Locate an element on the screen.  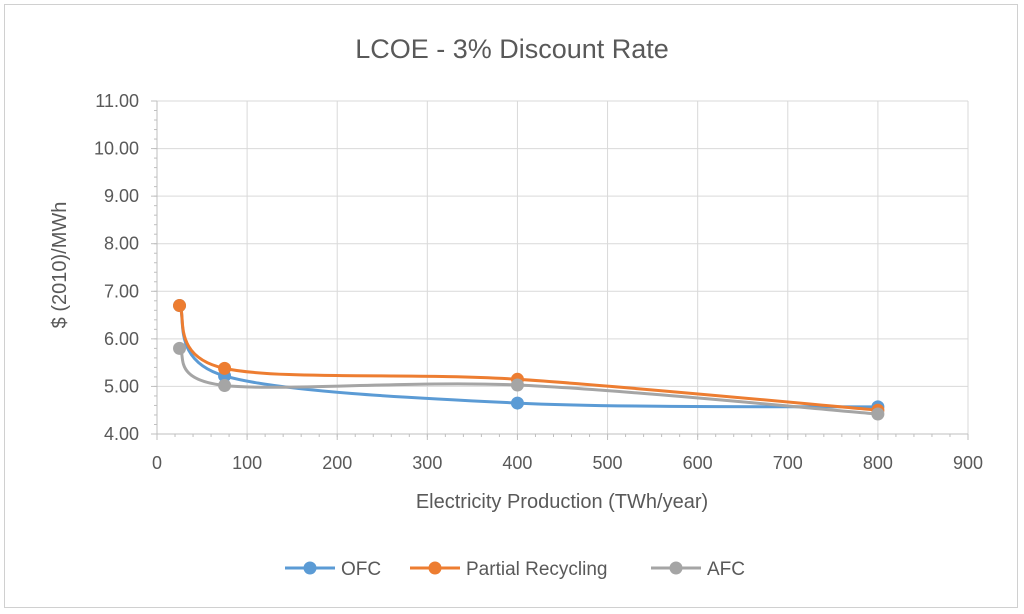
y-tick-label: 10.00 is located at coordinates (116, 149).